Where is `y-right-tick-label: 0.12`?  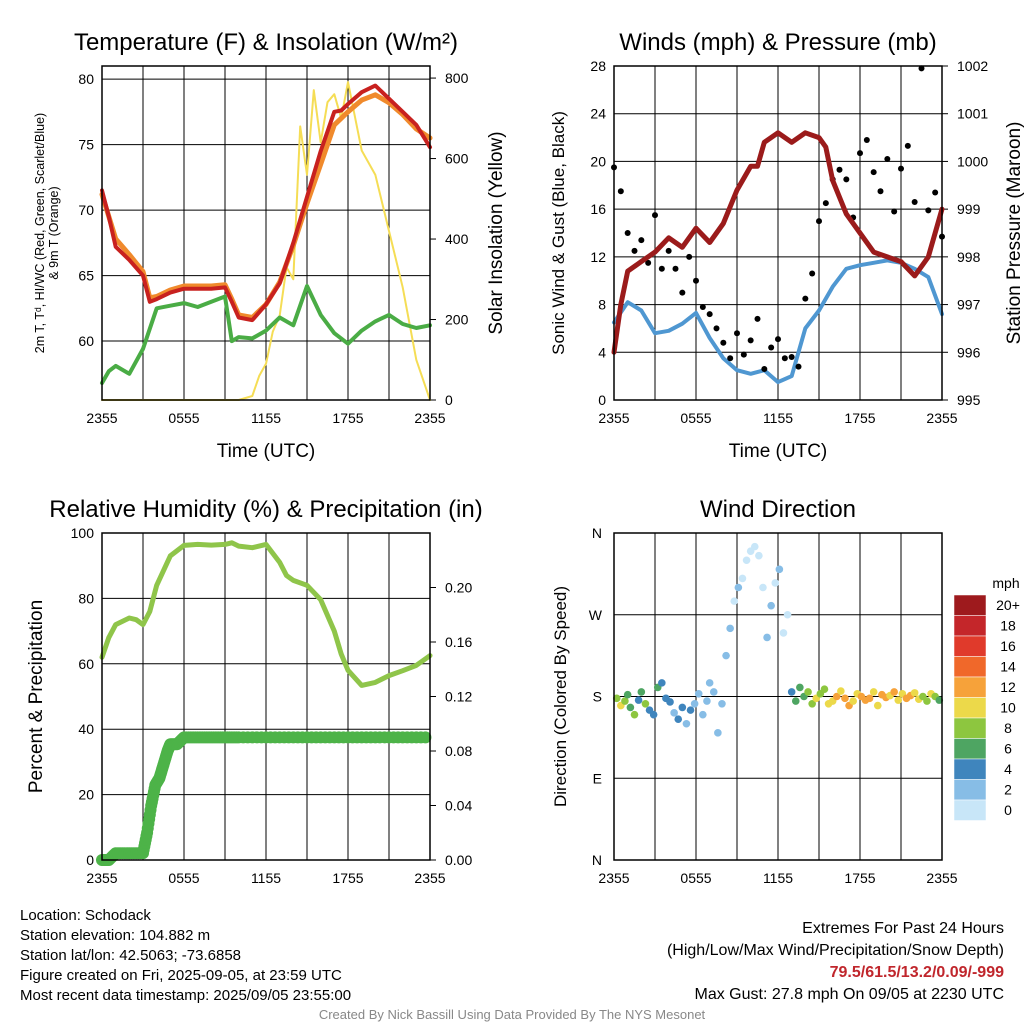 y-right-tick-label: 0.12 is located at coordinates (458, 697).